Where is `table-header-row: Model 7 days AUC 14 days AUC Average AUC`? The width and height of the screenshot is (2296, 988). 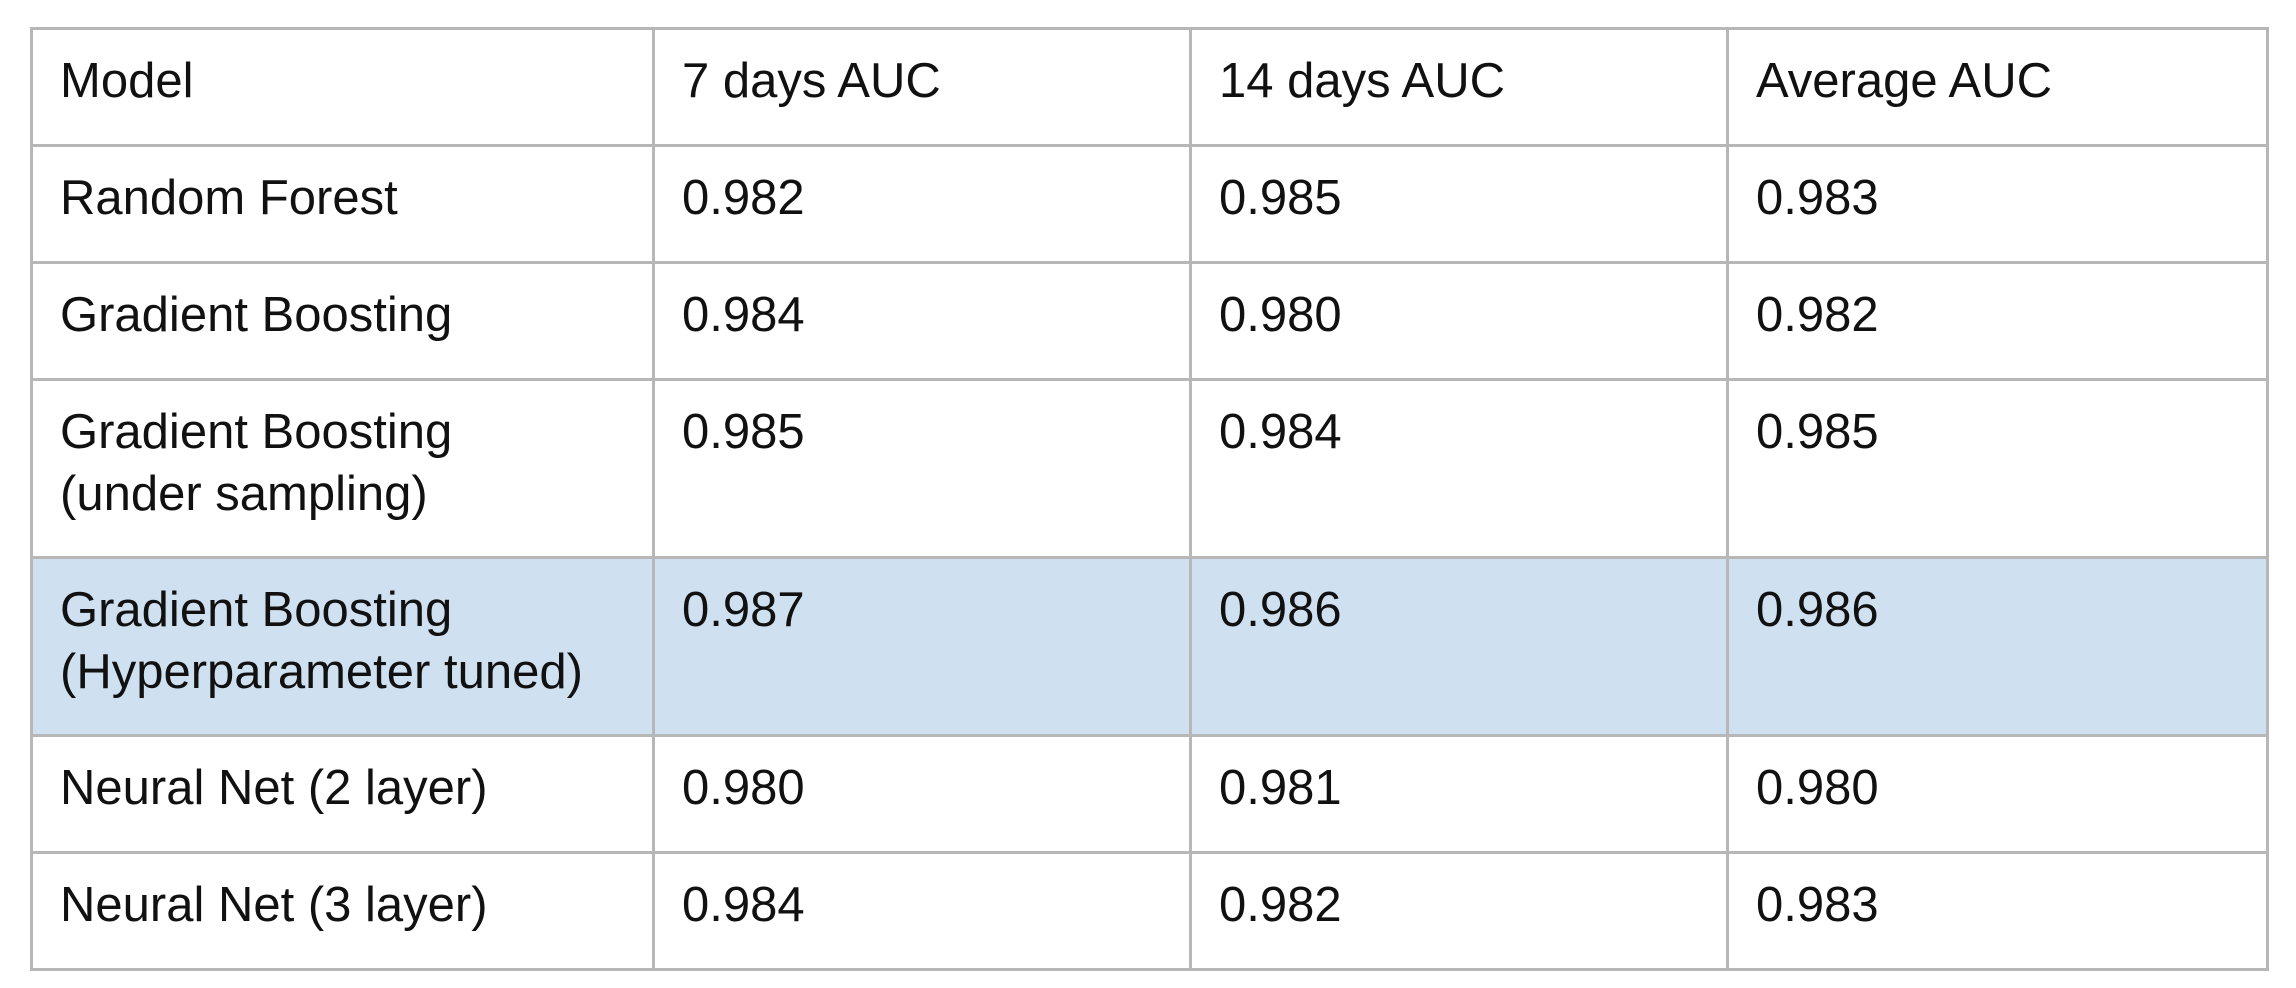
table-header-row: Model 7 days AUC 14 days AUC Average AUC is located at coordinates (1149, 87).